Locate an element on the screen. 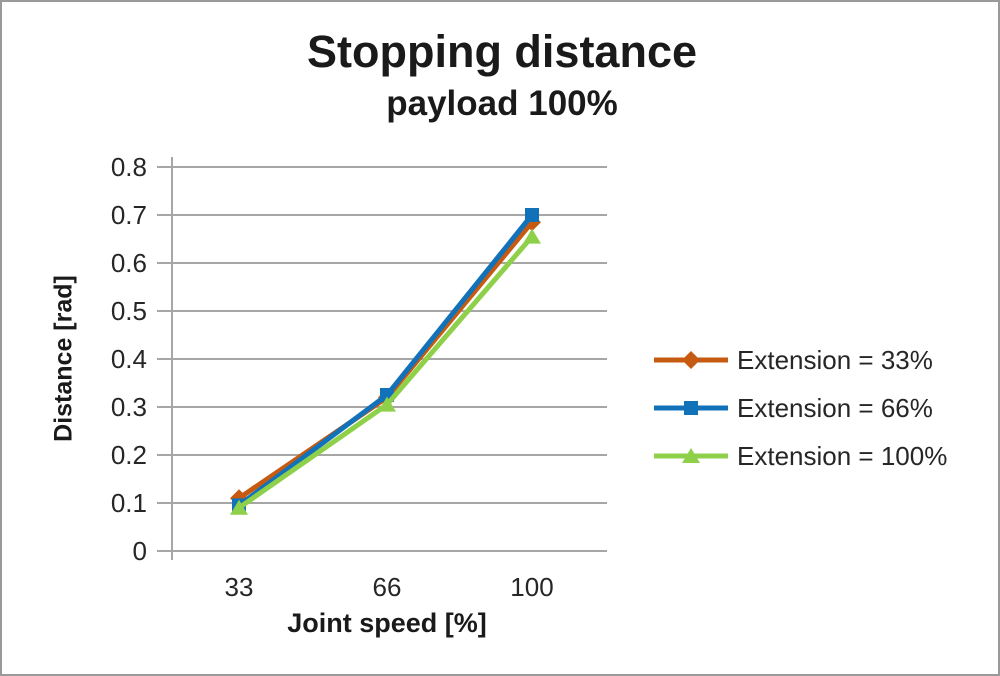 Image resolution: width=1000 pixels, height=676 pixels. x-tick-label: 66 is located at coordinates (387, 587).